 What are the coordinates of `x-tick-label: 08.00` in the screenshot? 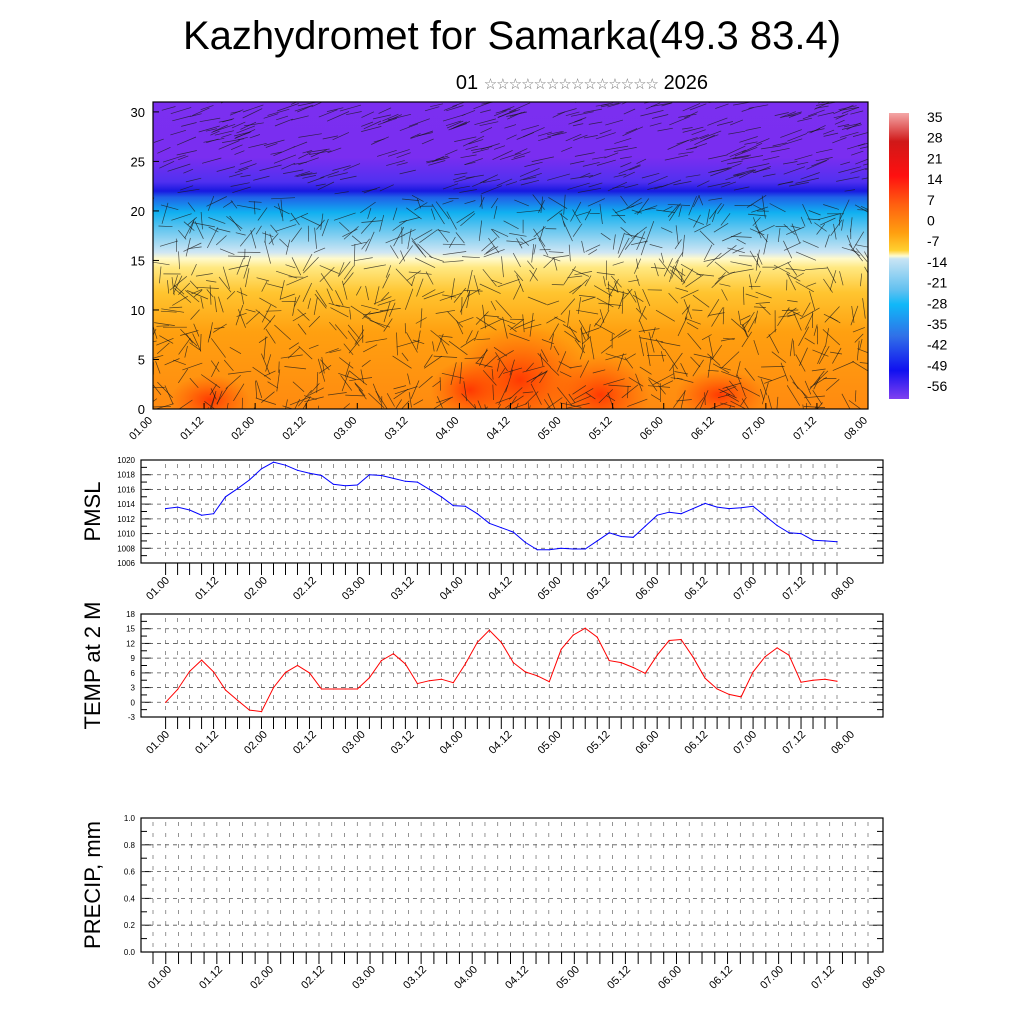 It's located at (843, 743).